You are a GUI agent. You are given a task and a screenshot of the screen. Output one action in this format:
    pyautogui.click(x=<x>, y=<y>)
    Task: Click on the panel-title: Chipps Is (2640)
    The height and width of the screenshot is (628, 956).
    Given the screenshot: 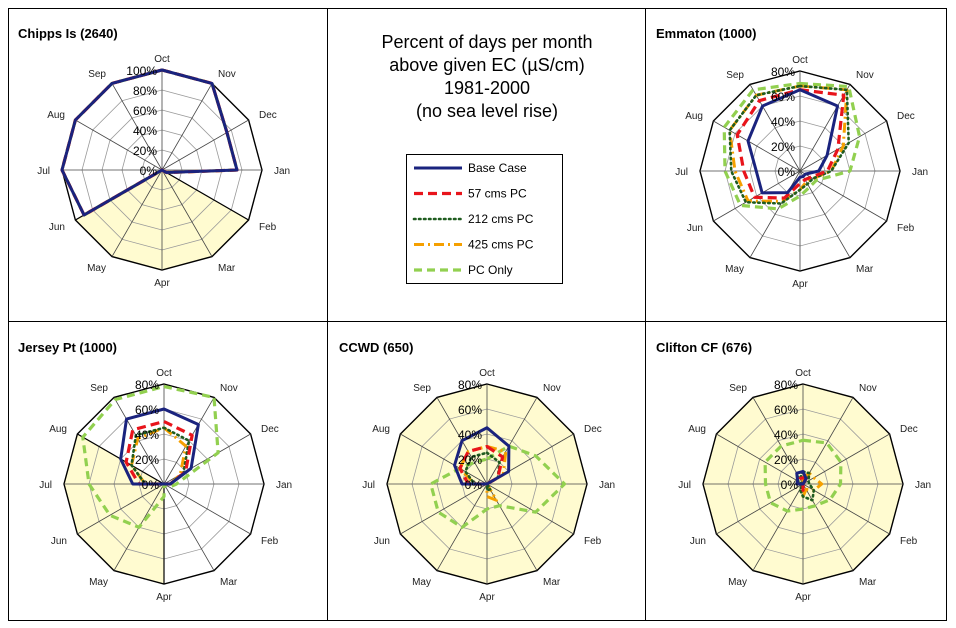 What is the action you would take?
    pyautogui.click(x=68, y=33)
    